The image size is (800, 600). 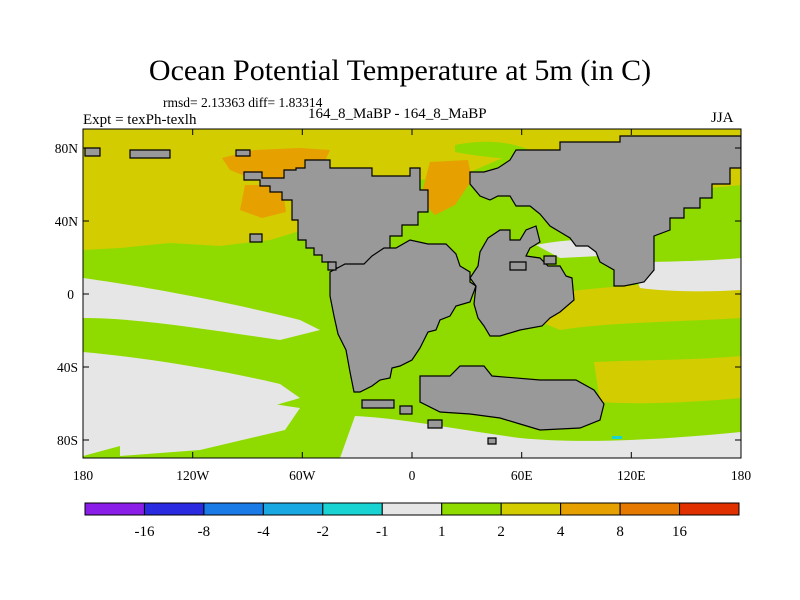 What do you see at coordinates (201, 309) in the screenshot?
I see `field-near-zero-west` at bounding box center [201, 309].